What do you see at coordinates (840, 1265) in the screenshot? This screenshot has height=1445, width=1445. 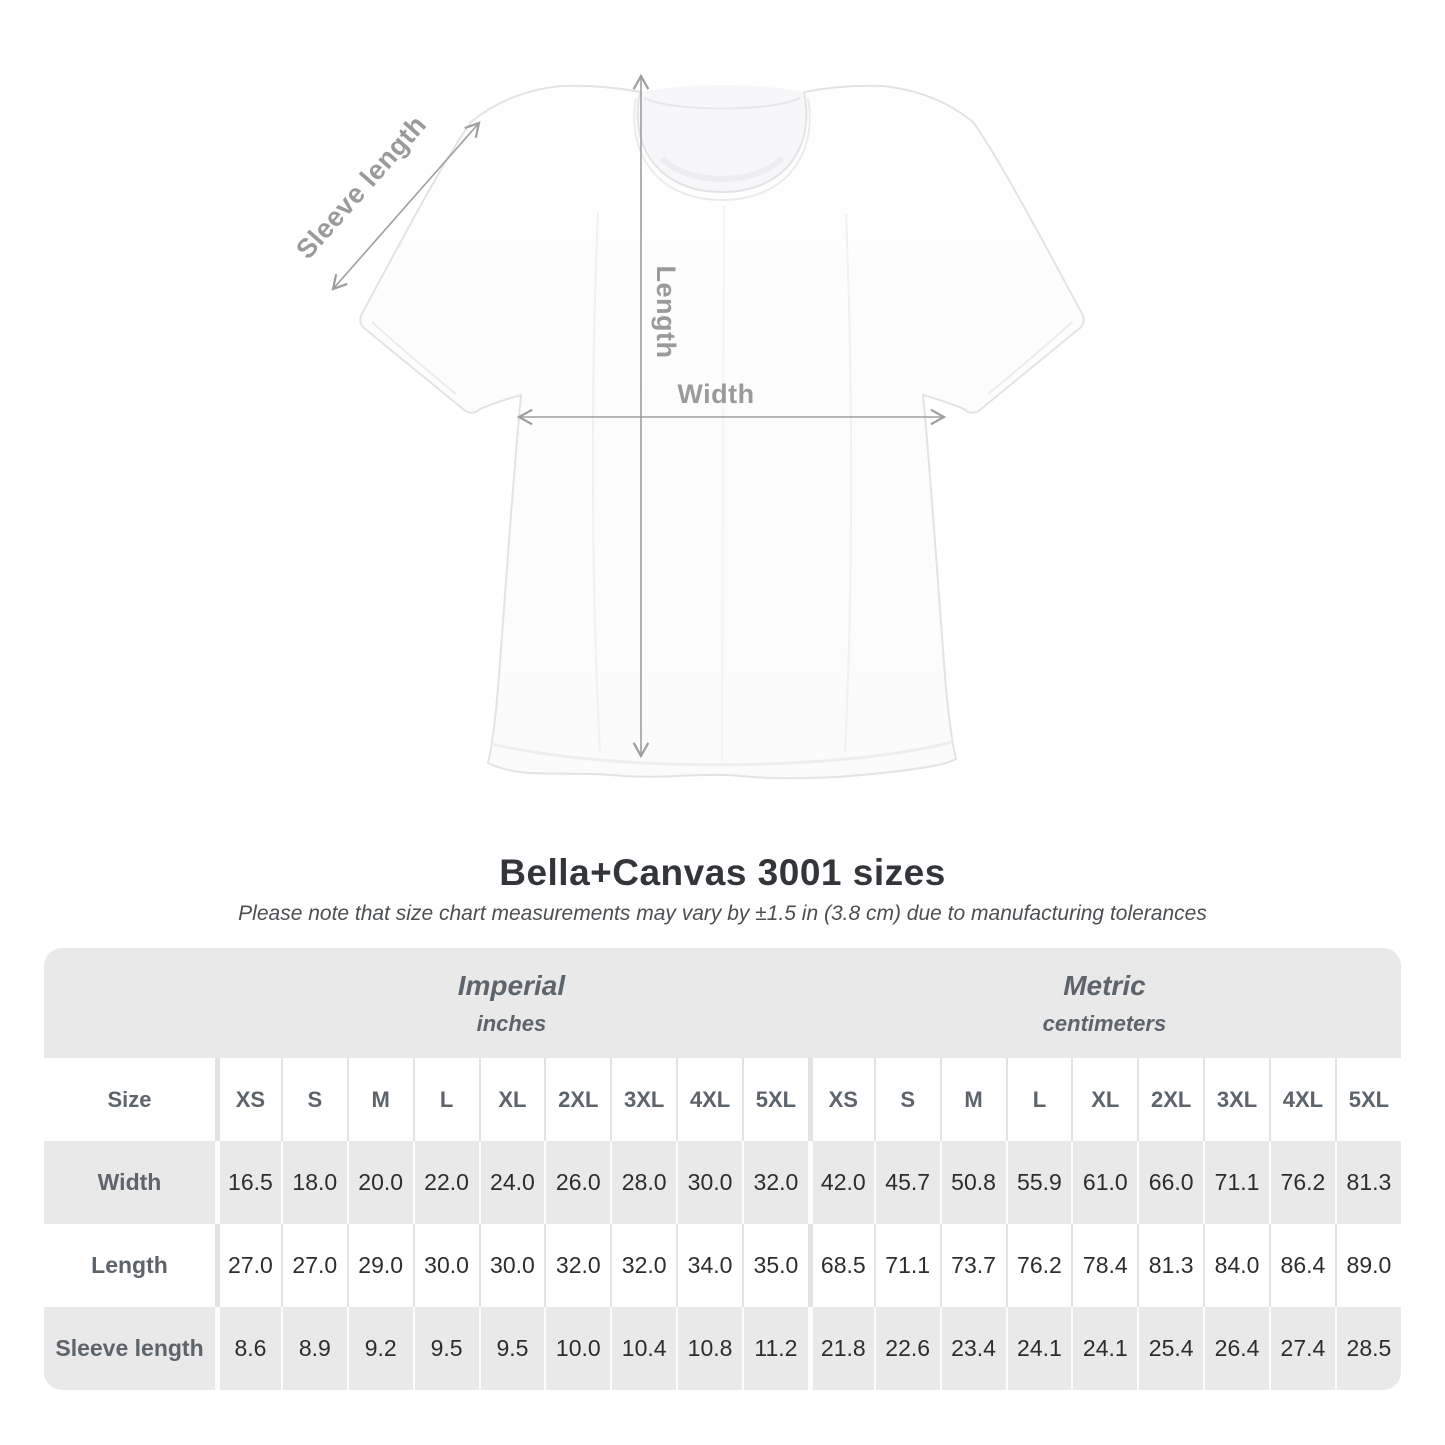 I see `value-cell: 68.5` at bounding box center [840, 1265].